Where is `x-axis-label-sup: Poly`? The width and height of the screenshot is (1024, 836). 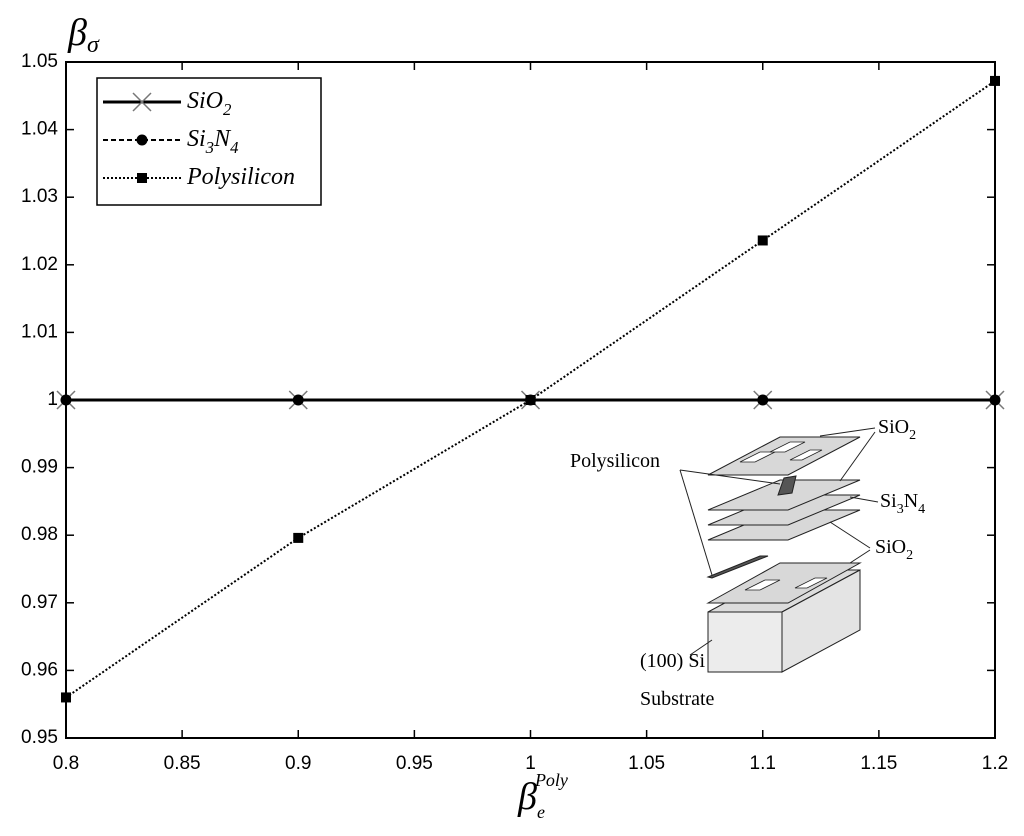
x-axis-label-sup: Poly is located at coordinates (551, 780).